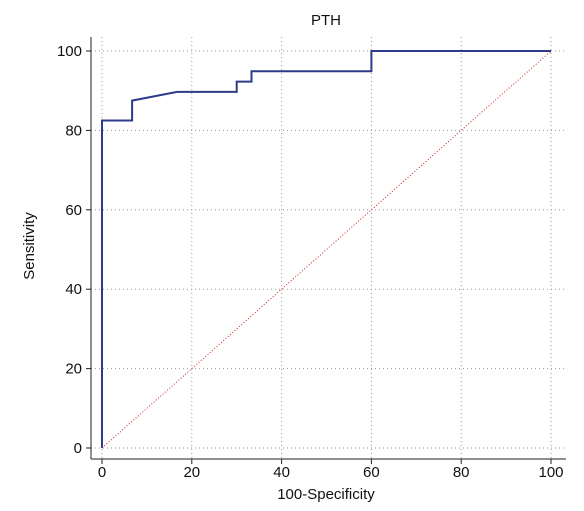 This screenshot has height=511, width=584. What do you see at coordinates (326, 20) in the screenshot?
I see `chart-title: PTH` at bounding box center [326, 20].